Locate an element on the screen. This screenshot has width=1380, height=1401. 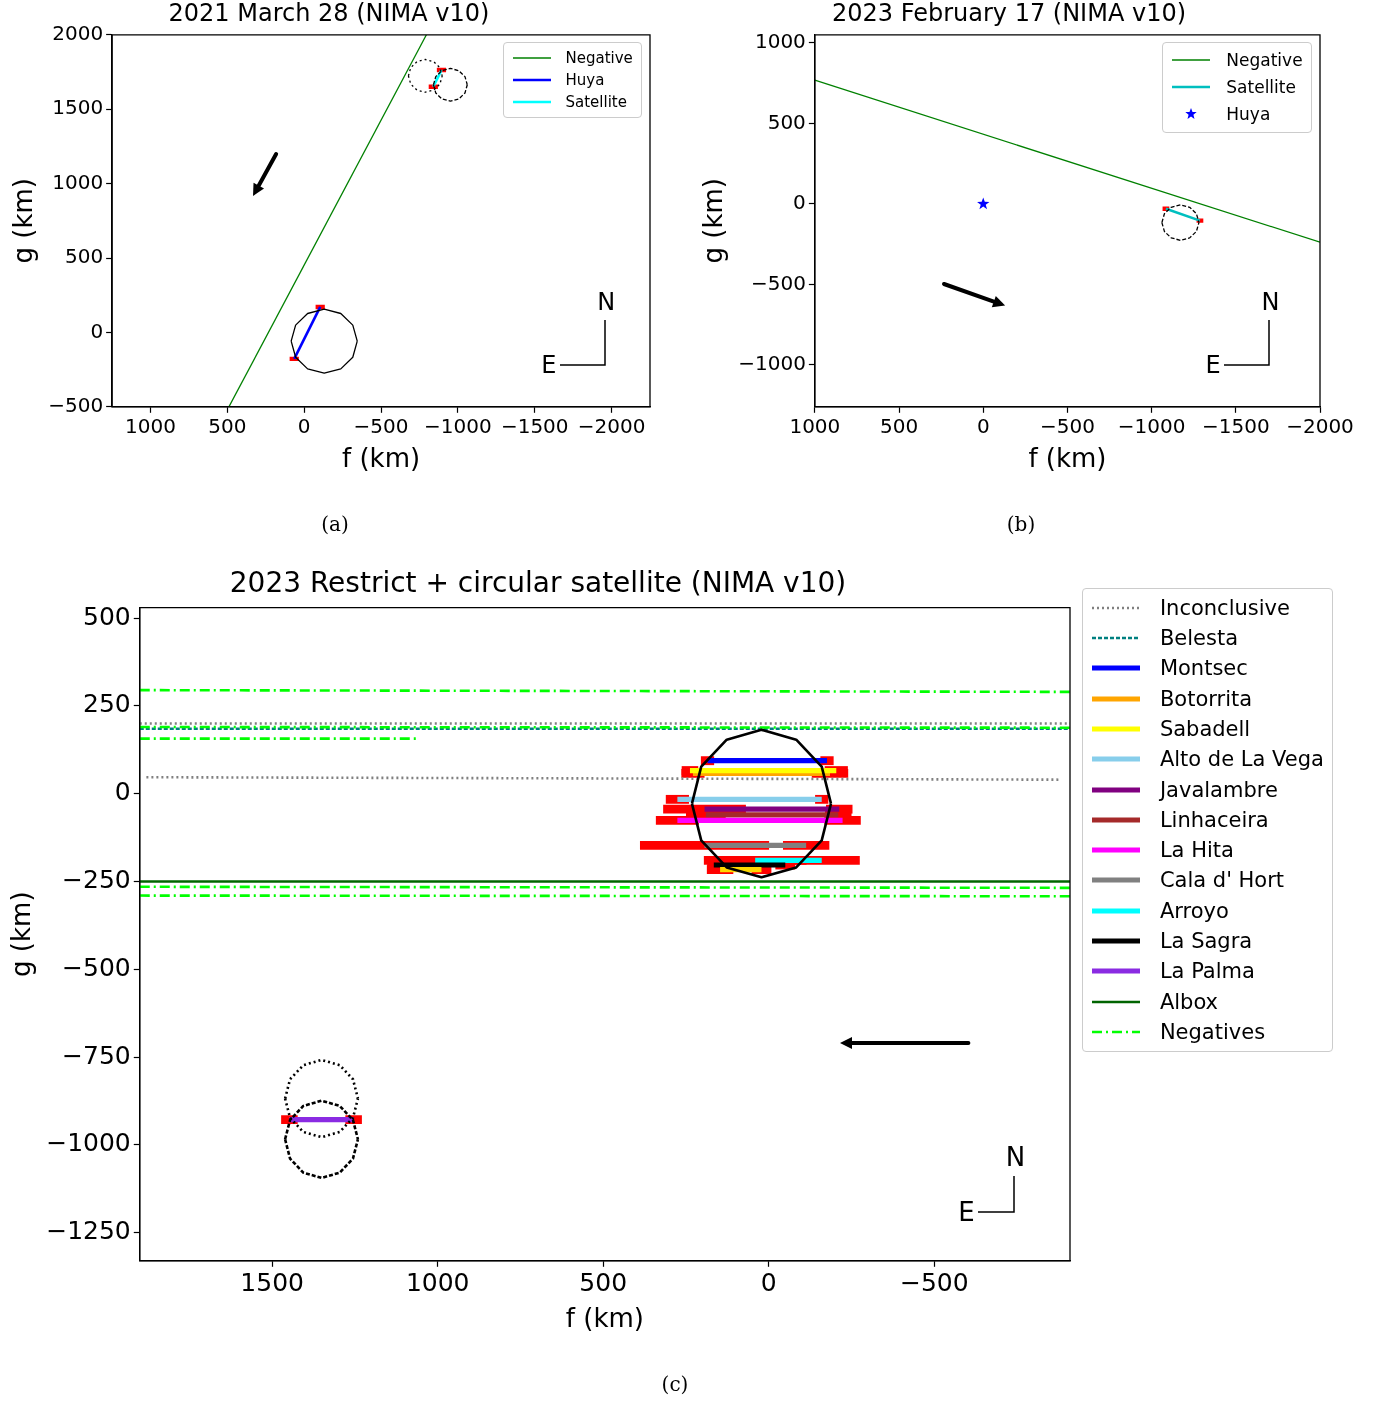
text: (b) is located at coordinates (1021, 524).